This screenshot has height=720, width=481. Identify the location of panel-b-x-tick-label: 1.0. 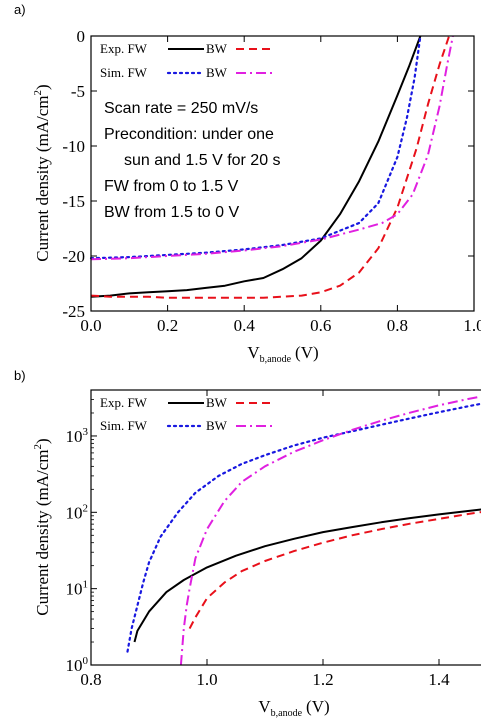
(206, 679).